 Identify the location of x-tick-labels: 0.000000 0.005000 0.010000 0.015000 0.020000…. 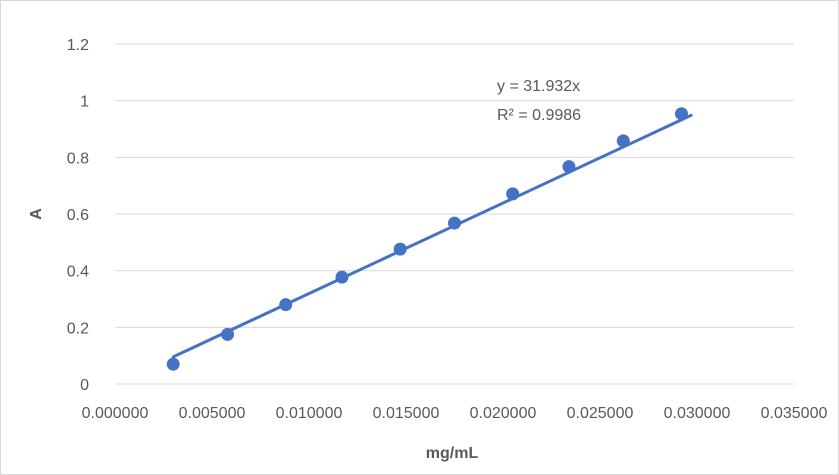
(455, 413).